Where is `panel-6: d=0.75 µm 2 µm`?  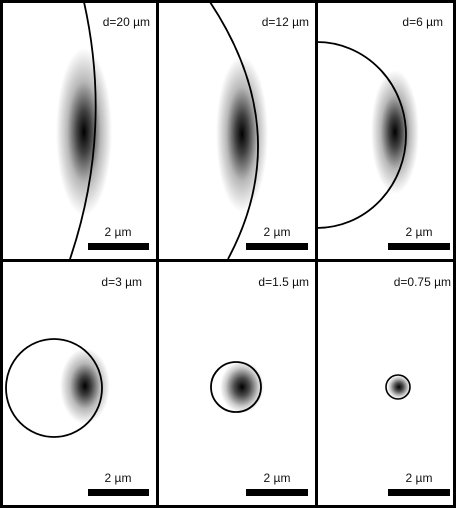 panel-6: d=0.75 µm 2 µm is located at coordinates (418, 385).